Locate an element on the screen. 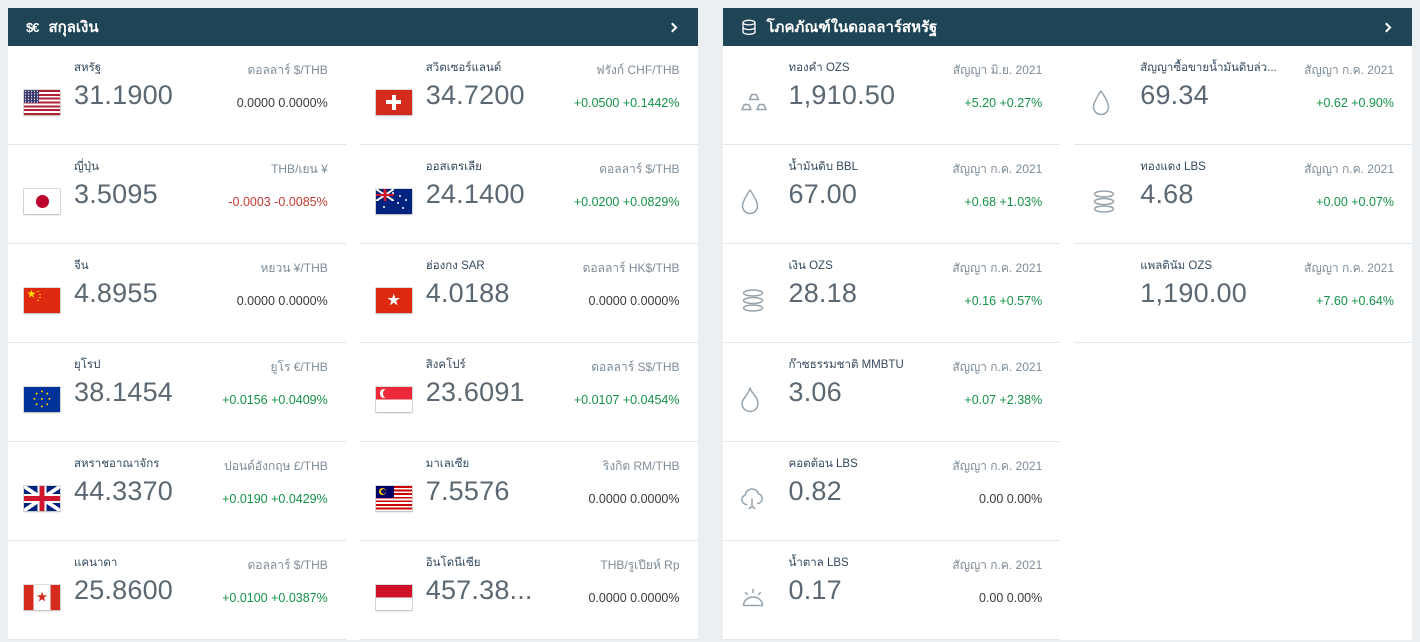  chevron-right-icon is located at coordinates (672, 27).